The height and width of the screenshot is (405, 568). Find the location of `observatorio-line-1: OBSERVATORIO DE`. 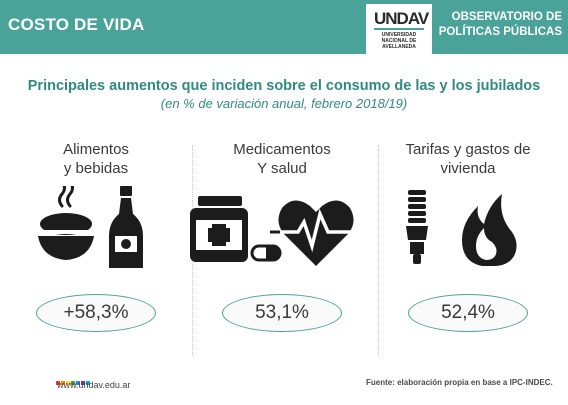

observatorio-line-1: OBSERVATORIO DE is located at coordinates (506, 17).